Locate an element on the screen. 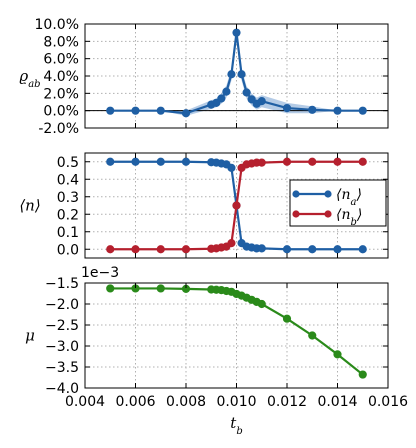 This screenshot has height=448, width=416. y-tick-label: −3.0 is located at coordinates (62, 347).